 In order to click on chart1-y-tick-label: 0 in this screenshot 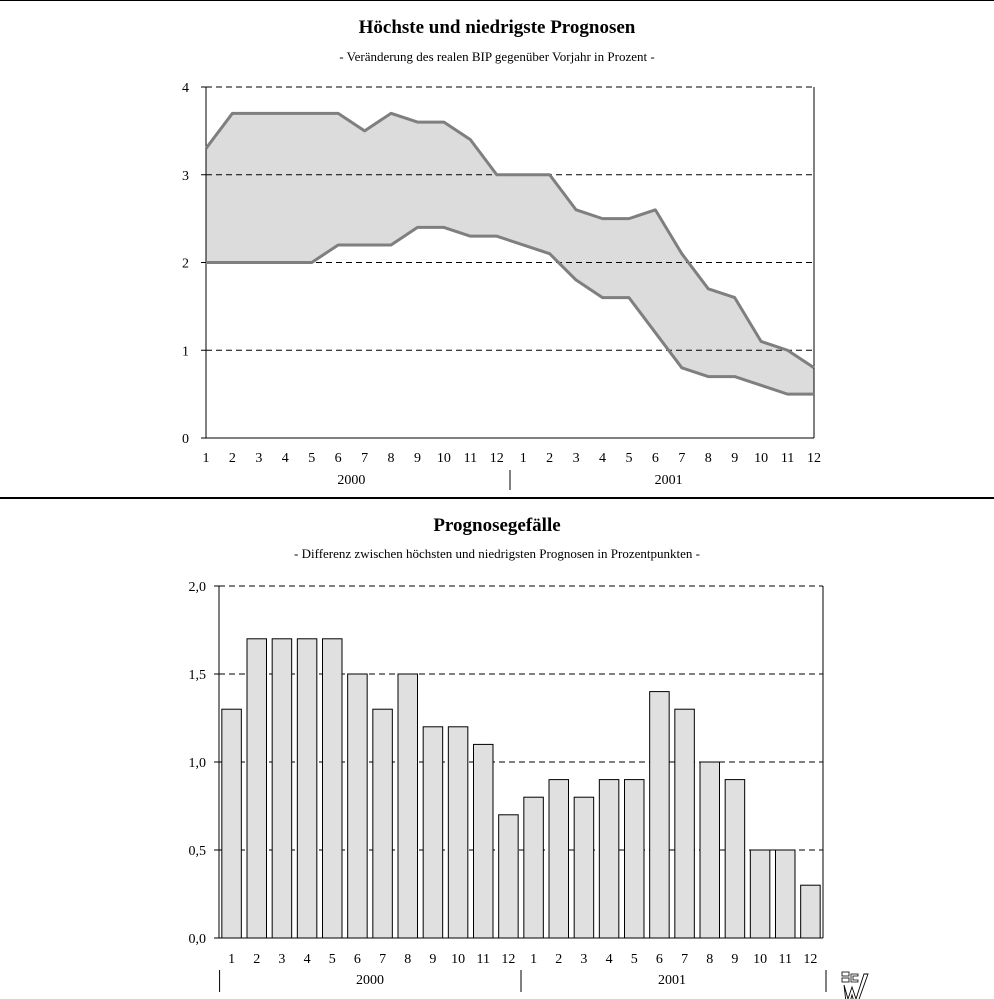, I will do `click(185, 439)`.